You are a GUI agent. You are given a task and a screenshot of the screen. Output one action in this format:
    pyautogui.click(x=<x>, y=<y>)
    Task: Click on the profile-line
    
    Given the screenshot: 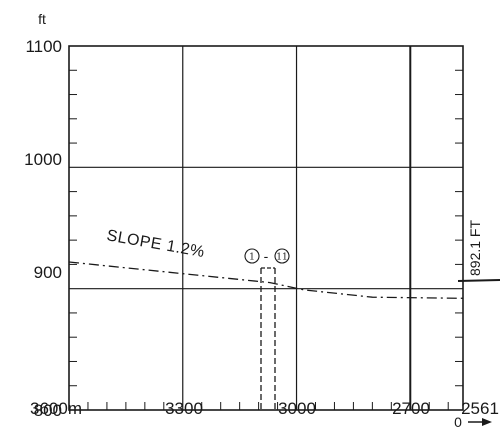 What is the action you would take?
    pyautogui.click(x=266, y=280)
    